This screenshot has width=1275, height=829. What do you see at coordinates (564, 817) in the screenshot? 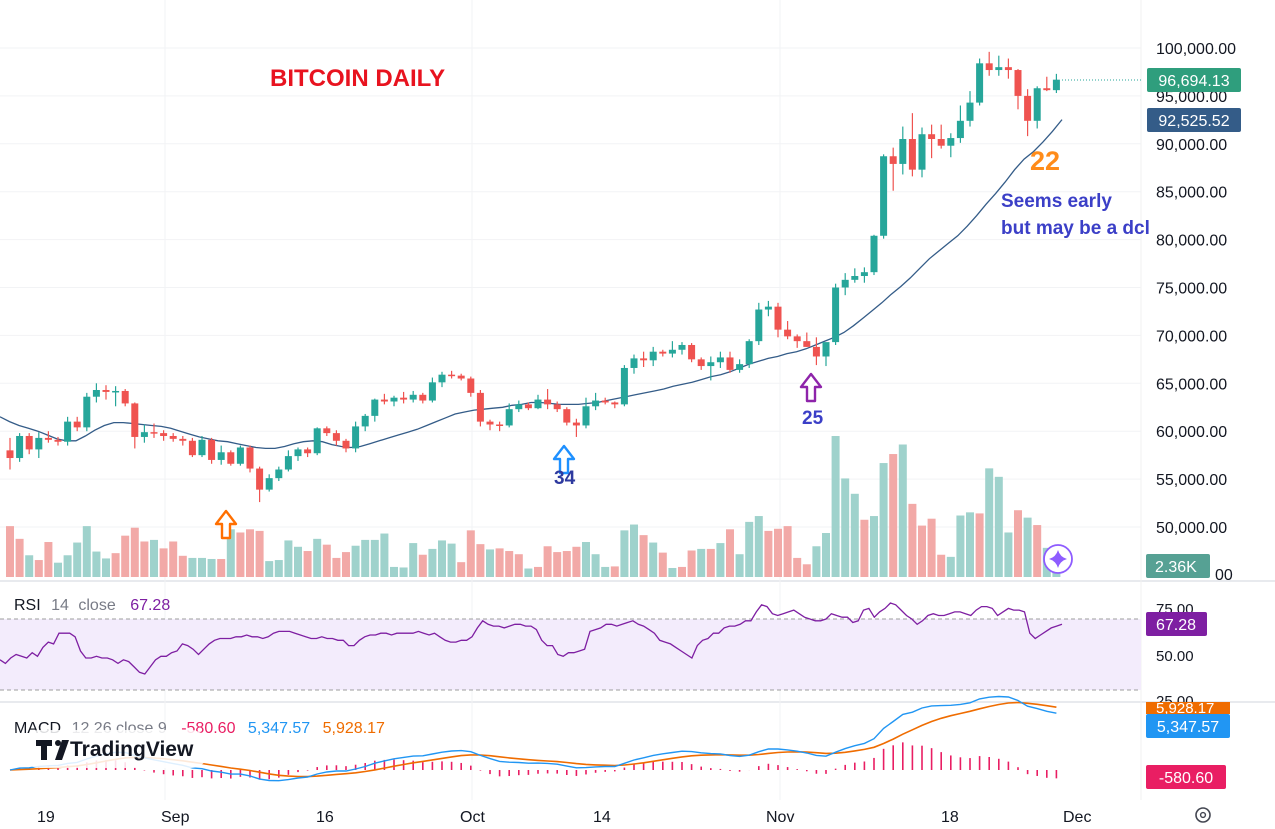
I see `time-axis: 19 Sep 16 Oct 14 Nov 18 Dec` at bounding box center [564, 817].